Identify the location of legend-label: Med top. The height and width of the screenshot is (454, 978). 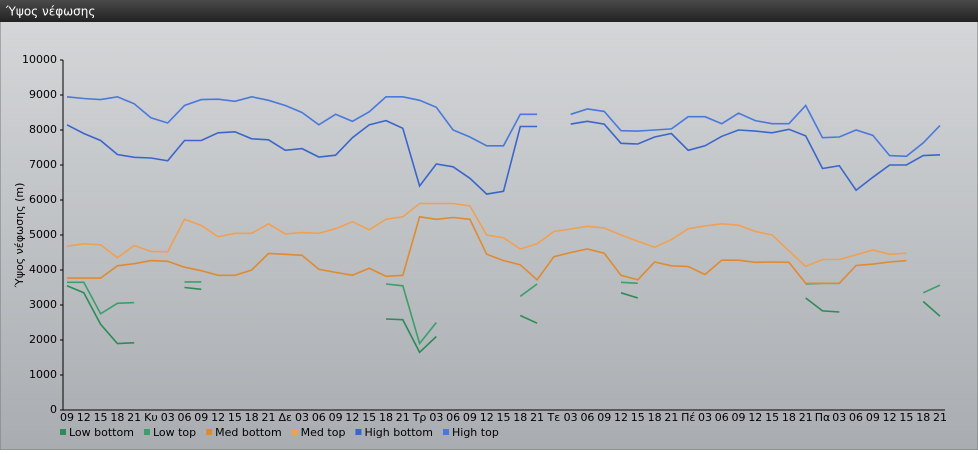
(323, 432).